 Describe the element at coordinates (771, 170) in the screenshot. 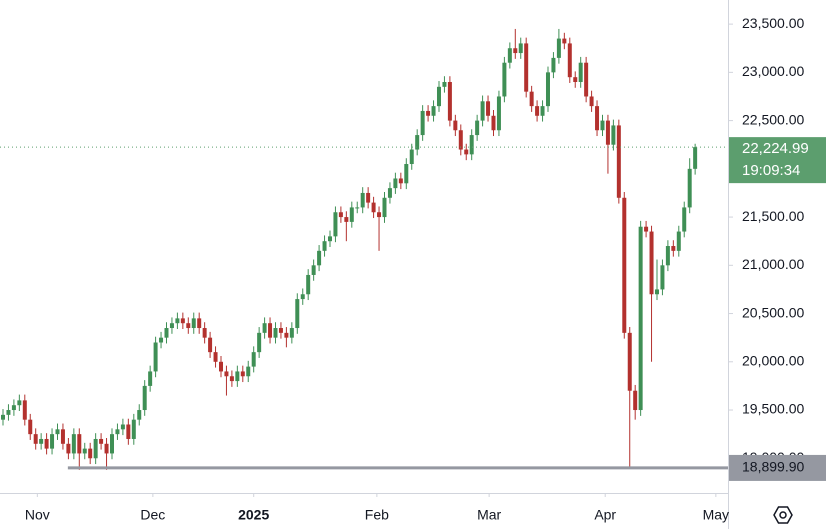

I see `last-price-time: 19:09:34` at that location.